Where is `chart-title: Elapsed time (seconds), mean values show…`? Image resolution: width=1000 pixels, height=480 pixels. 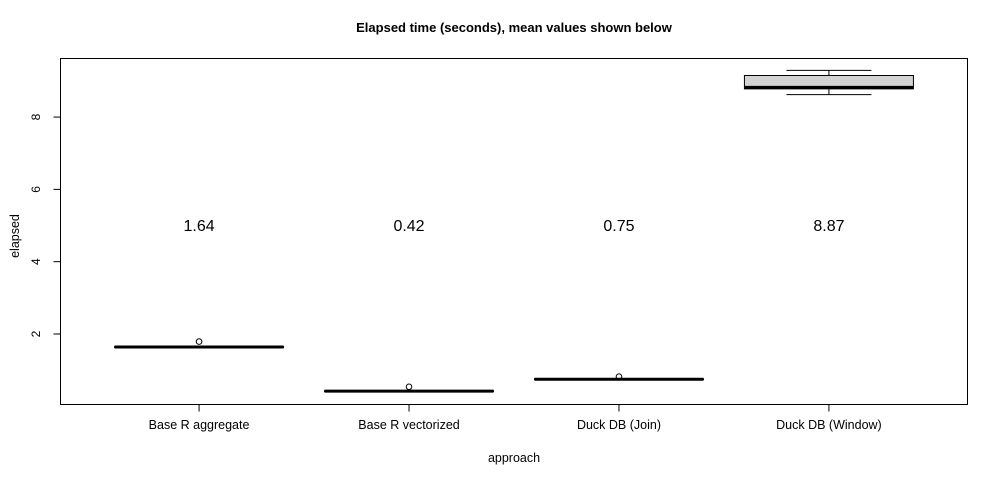
chart-title: Elapsed time (seconds), mean values show… is located at coordinates (514, 27).